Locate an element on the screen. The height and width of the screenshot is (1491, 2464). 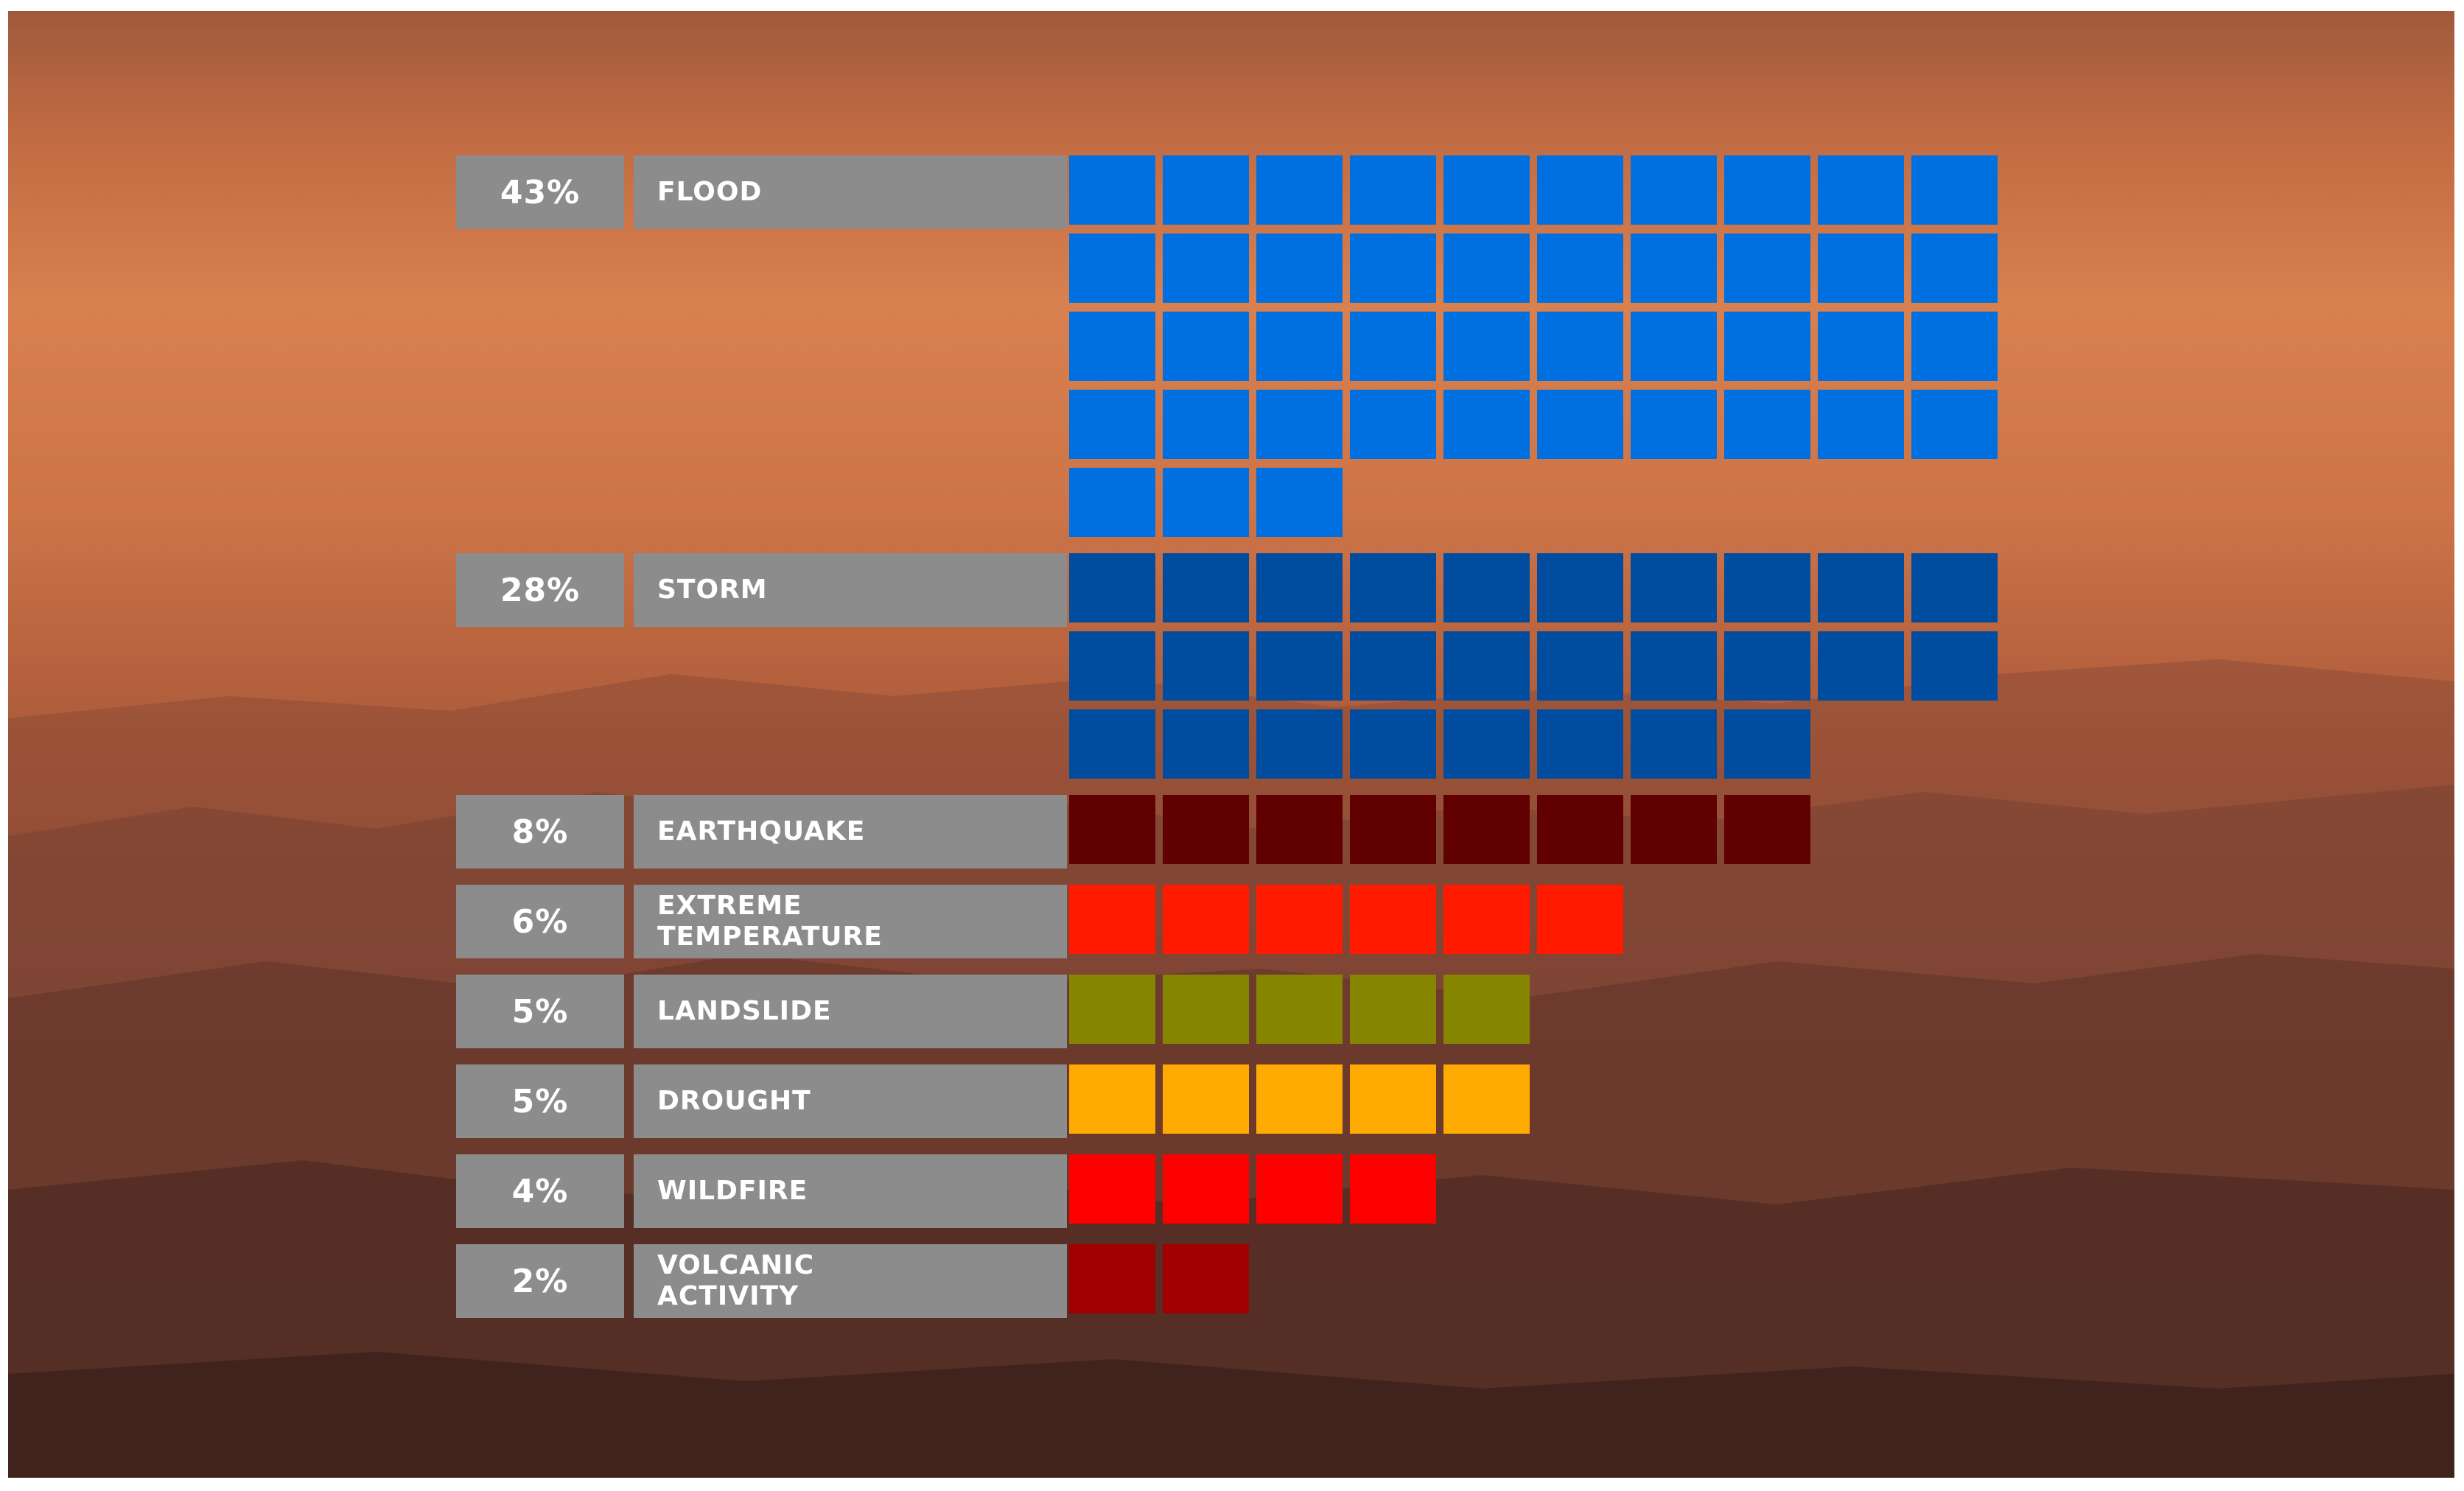
category-label: EXTREME TEMPERATURE is located at coordinates (850, 921).